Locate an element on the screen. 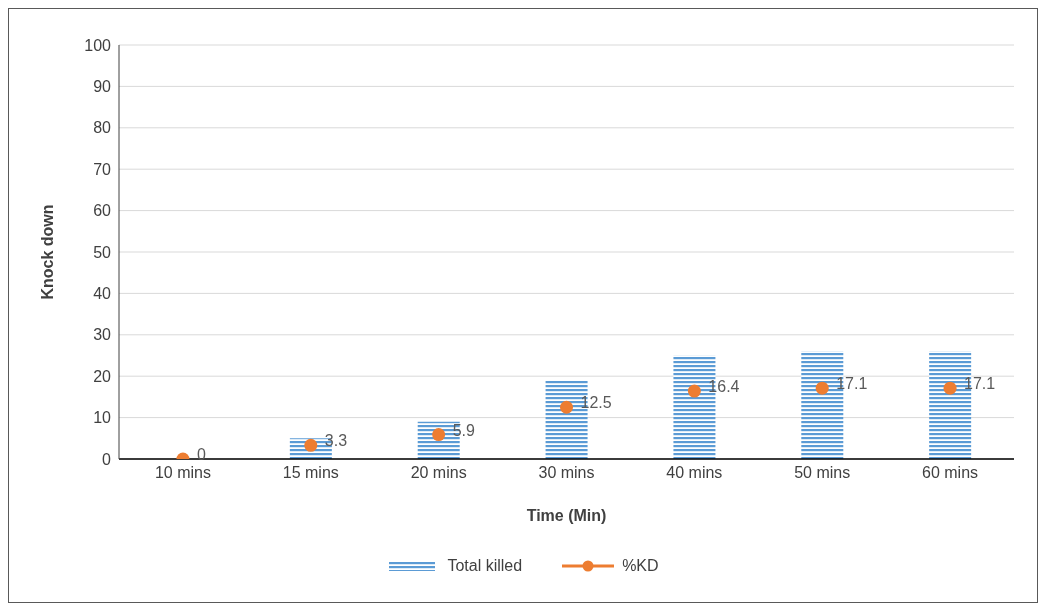 The width and height of the screenshot is (1048, 615). y-tick-label: 30 is located at coordinates (102, 335).